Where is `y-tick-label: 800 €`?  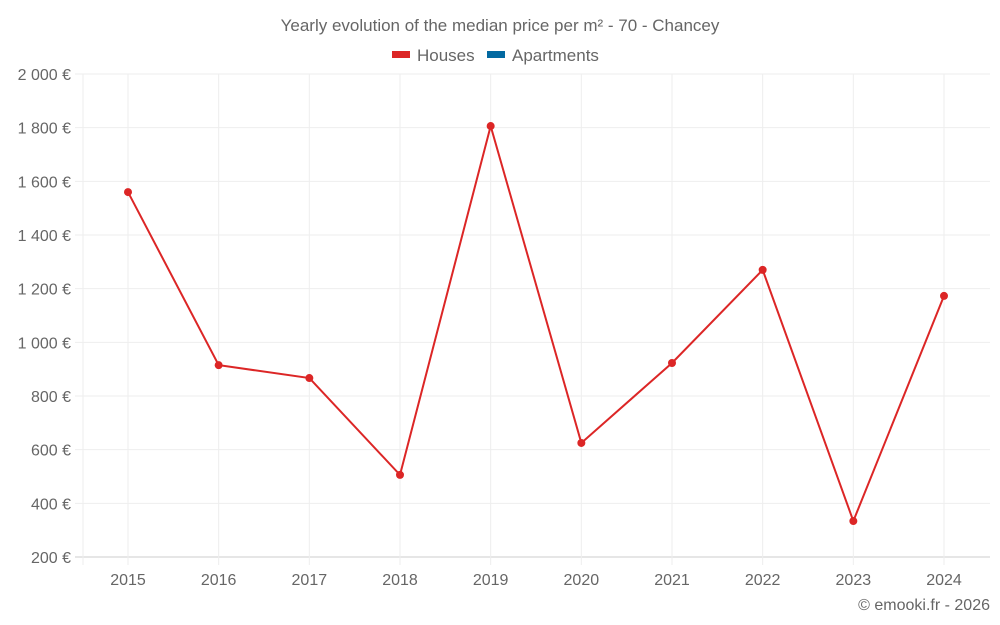 y-tick-label: 800 € is located at coordinates (51, 397).